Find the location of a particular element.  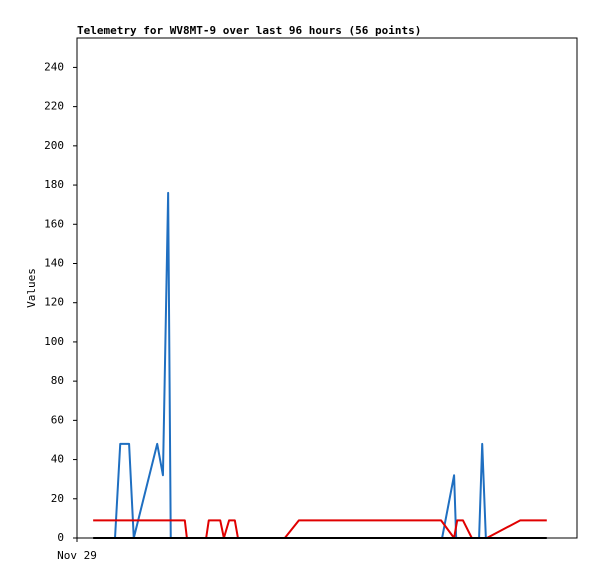

y-tick-label: 0 is located at coordinates (60, 537).